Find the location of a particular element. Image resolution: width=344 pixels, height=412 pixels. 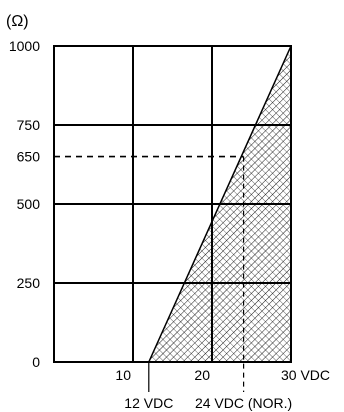

annotation-label: 24 VDC (NOR.) is located at coordinates (243, 403).